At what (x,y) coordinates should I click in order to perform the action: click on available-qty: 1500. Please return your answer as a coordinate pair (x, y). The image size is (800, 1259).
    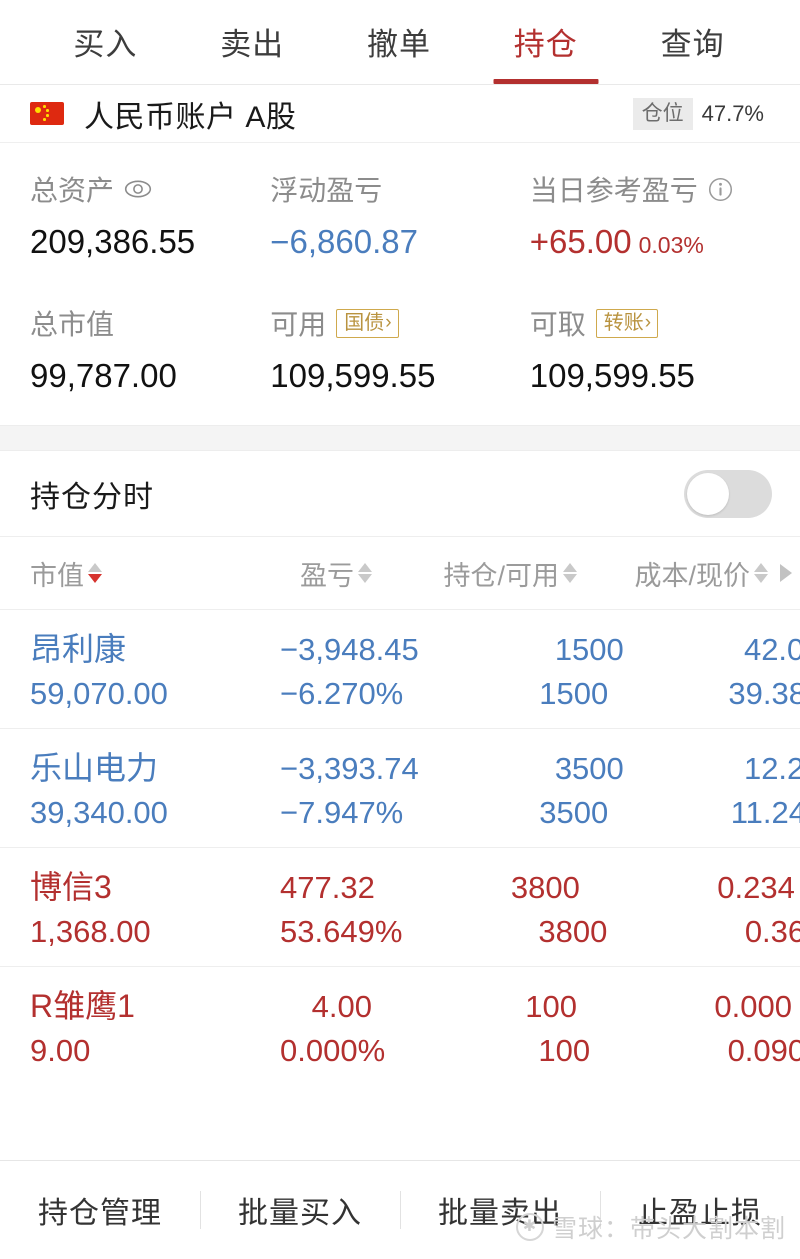
    Looking at the image, I should click on (574, 693).